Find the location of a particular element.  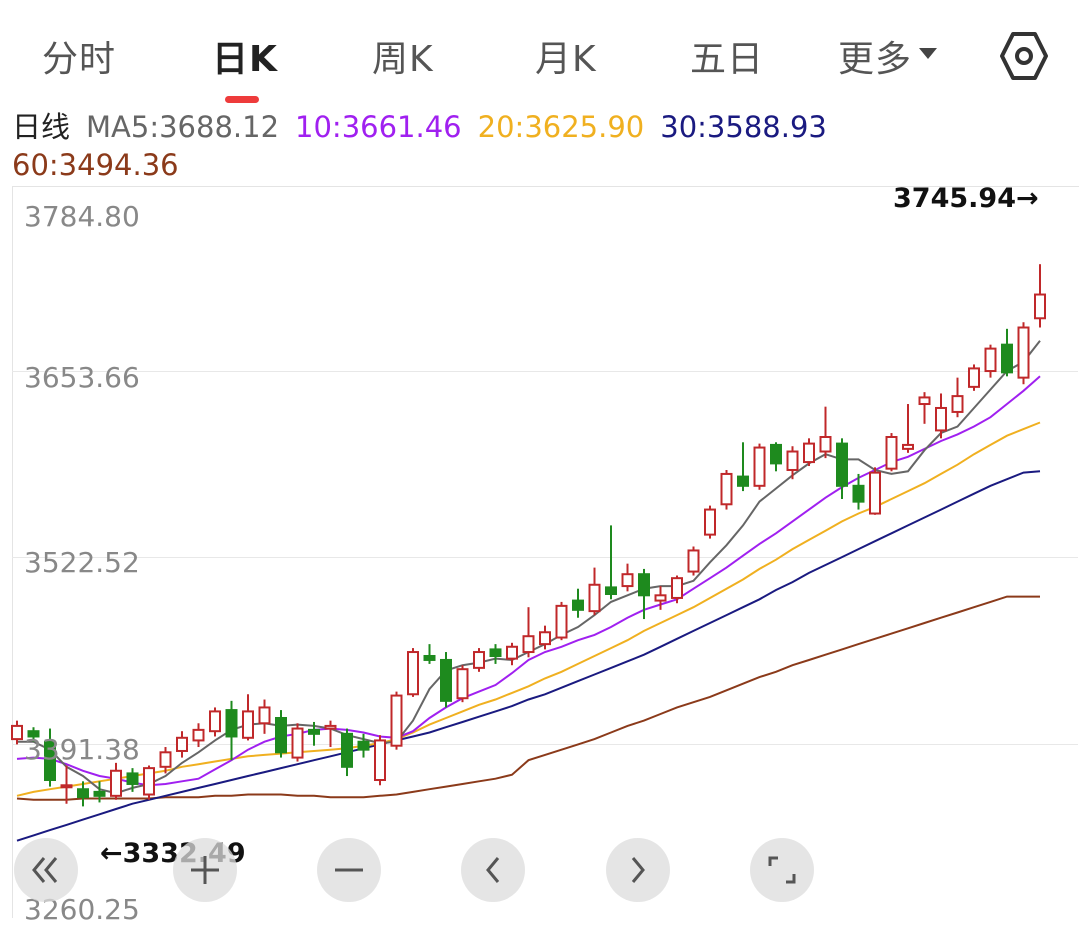

legend-ma5: MA5:3688.12 is located at coordinates (183, 127).